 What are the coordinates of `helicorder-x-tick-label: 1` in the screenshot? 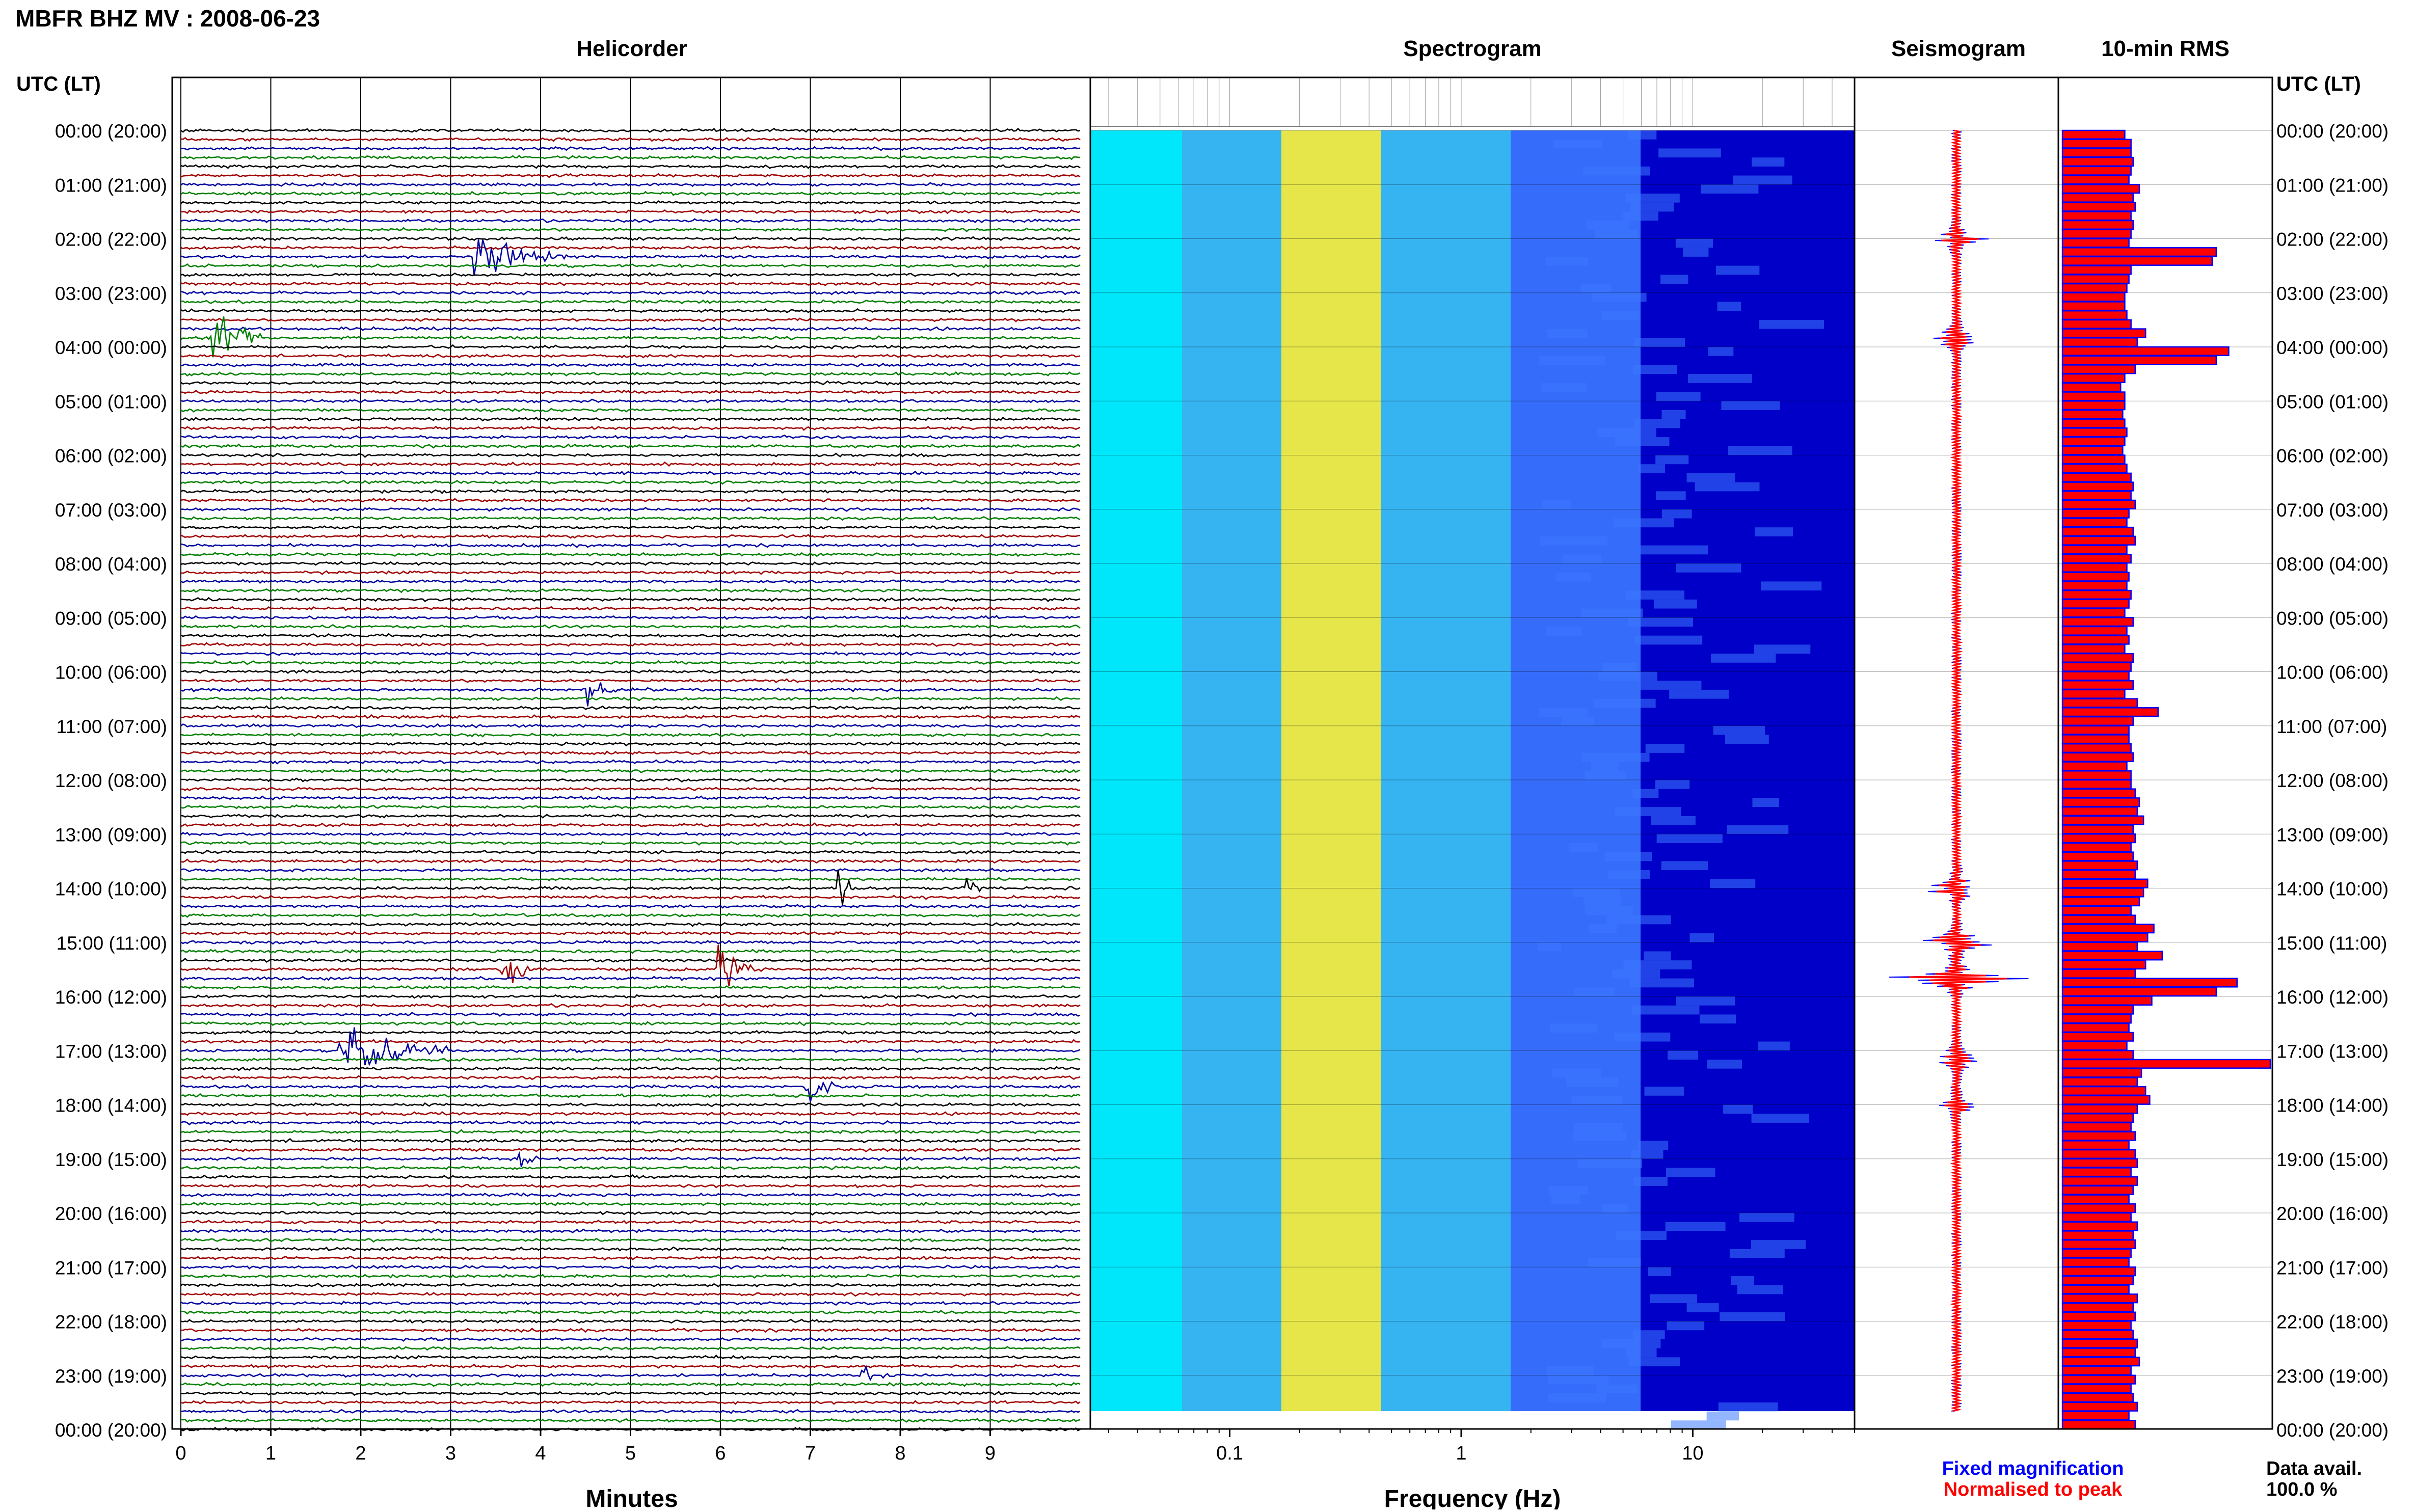 It's located at (270, 1454).